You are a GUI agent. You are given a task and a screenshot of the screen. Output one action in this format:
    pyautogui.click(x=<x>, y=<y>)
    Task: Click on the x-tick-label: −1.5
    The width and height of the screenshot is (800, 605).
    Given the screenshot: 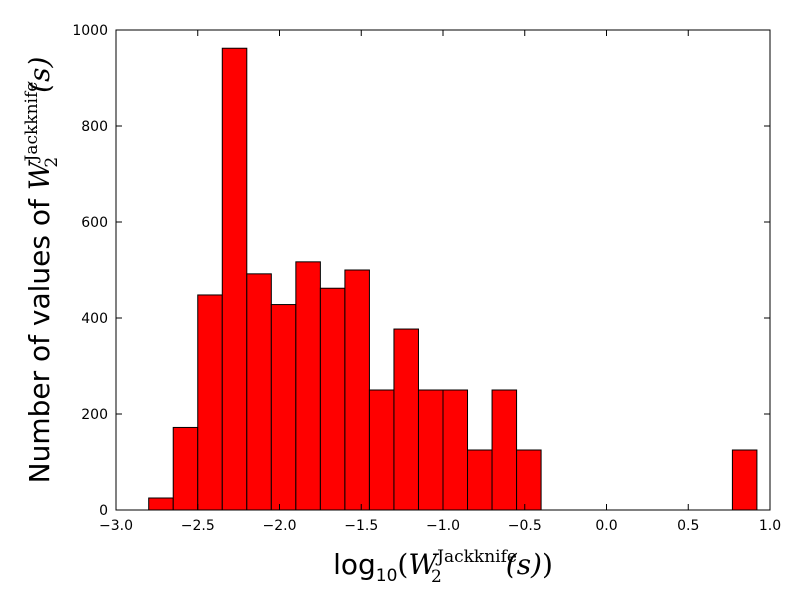 What is the action you would take?
    pyautogui.click(x=361, y=526)
    